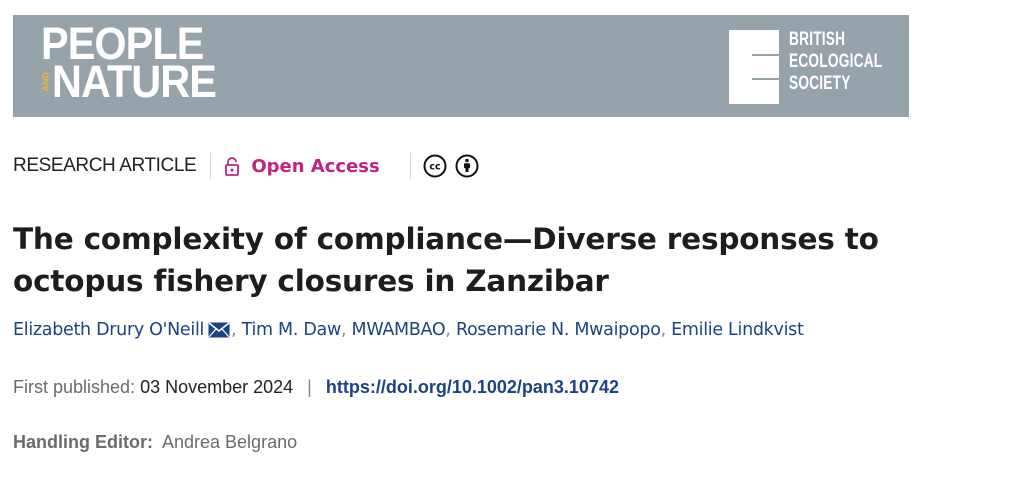  Describe the element at coordinates (467, 166) in the screenshot. I see `attribution-icon` at that location.